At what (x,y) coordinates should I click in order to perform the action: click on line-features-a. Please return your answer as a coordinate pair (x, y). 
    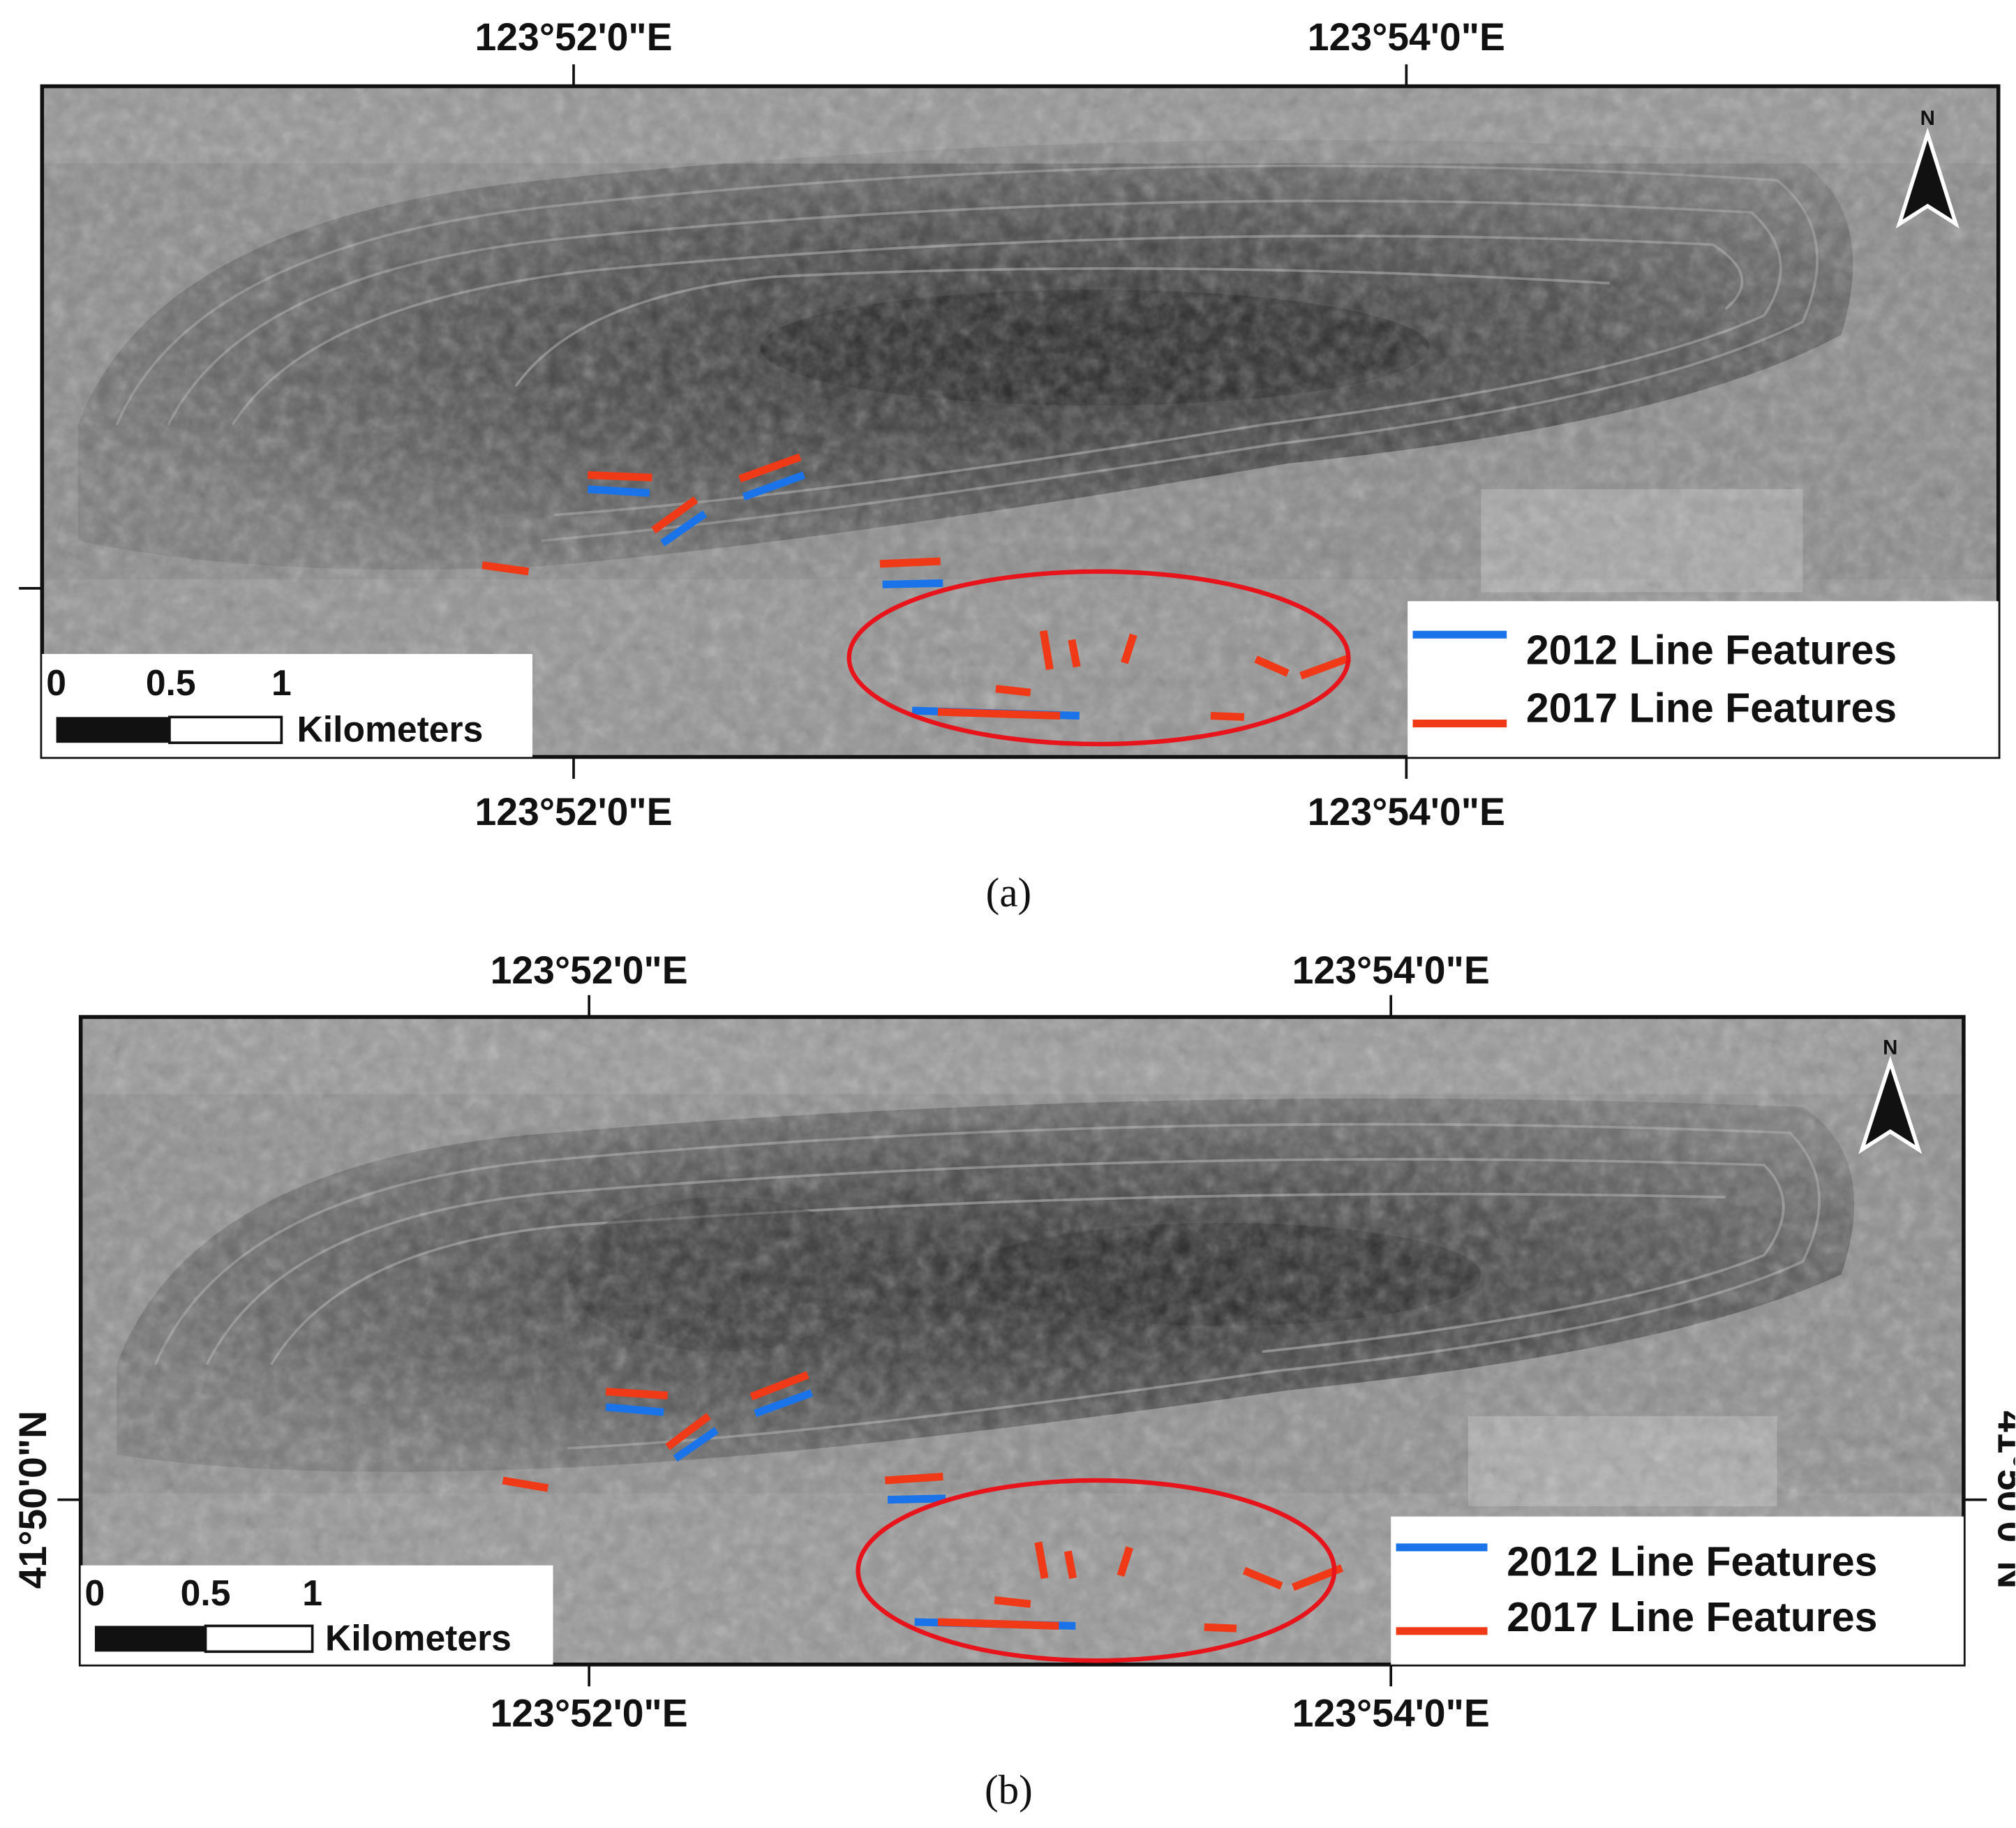
    Looking at the image, I should click on (916, 587).